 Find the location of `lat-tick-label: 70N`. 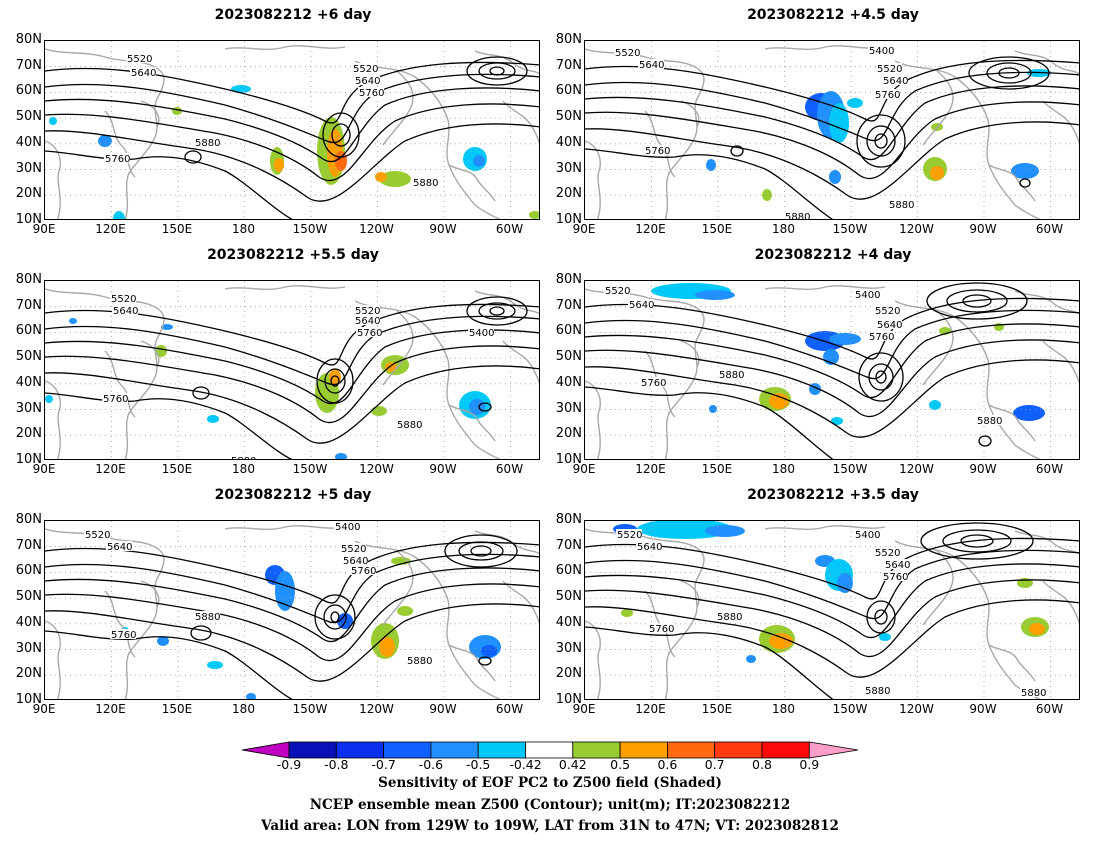

lat-tick-label: 70N is located at coordinates (568, 65).